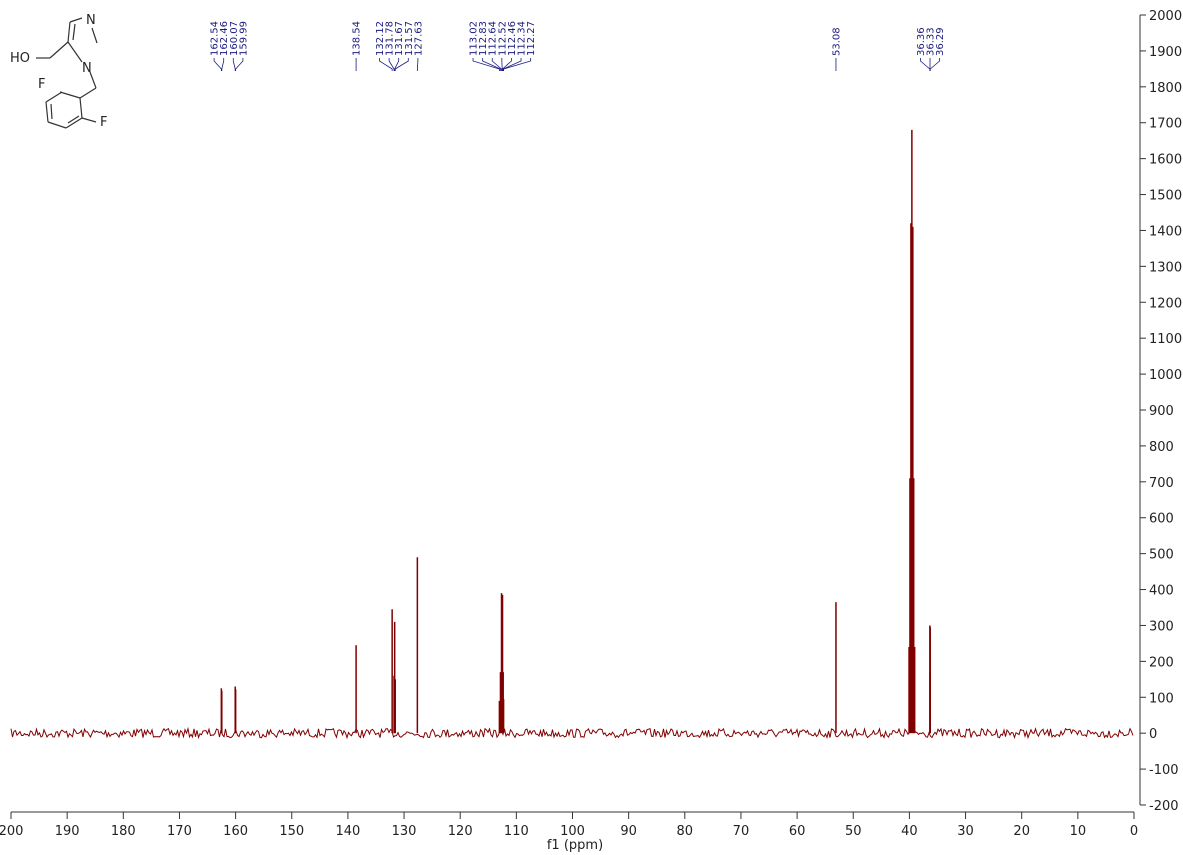  I want to click on x-tick-label: 10, so click(1078, 831).